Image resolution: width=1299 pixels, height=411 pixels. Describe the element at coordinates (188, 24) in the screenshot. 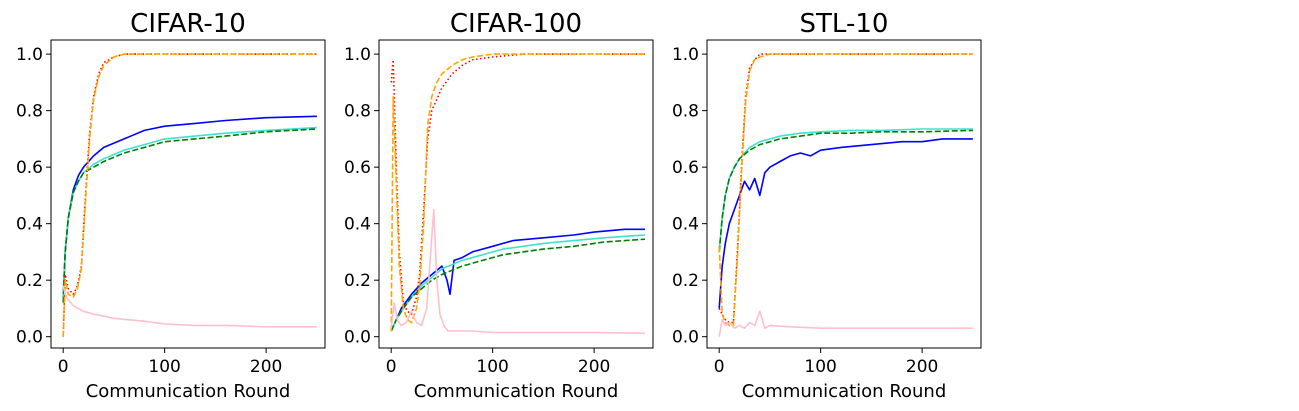

I see `chart-title: CIFAR-10` at that location.